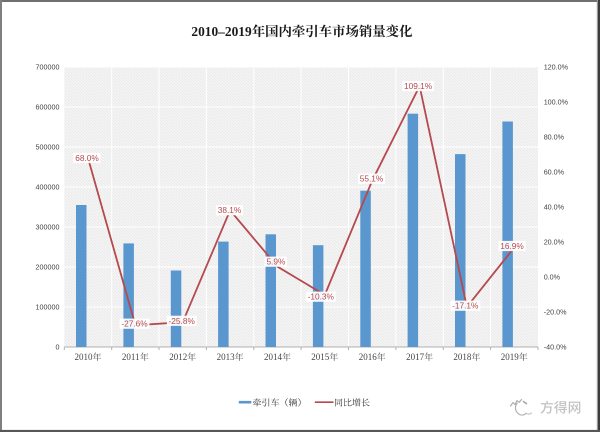  I want to click on svg-text: 16.9%, so click(512, 246).